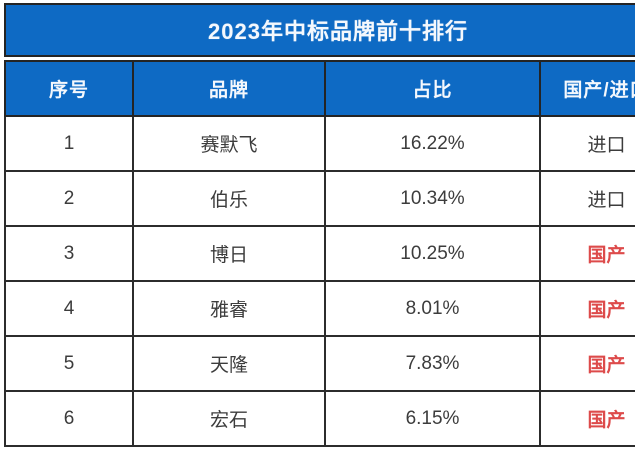 Image resolution: width=635 pixels, height=454 pixels. I want to click on rank-cell: 5, so click(69, 363).